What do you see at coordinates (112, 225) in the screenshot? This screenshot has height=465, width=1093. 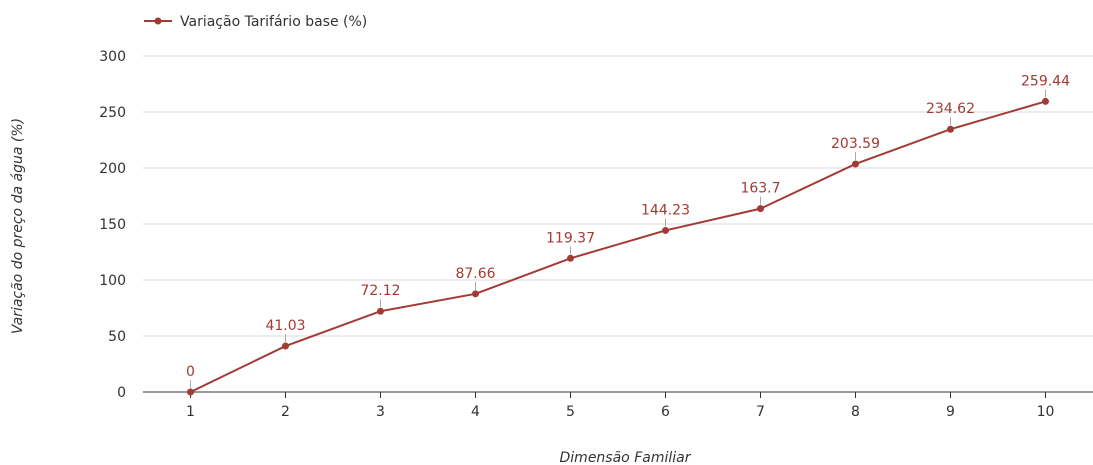 I see `y-tick-label: 150` at bounding box center [112, 225].